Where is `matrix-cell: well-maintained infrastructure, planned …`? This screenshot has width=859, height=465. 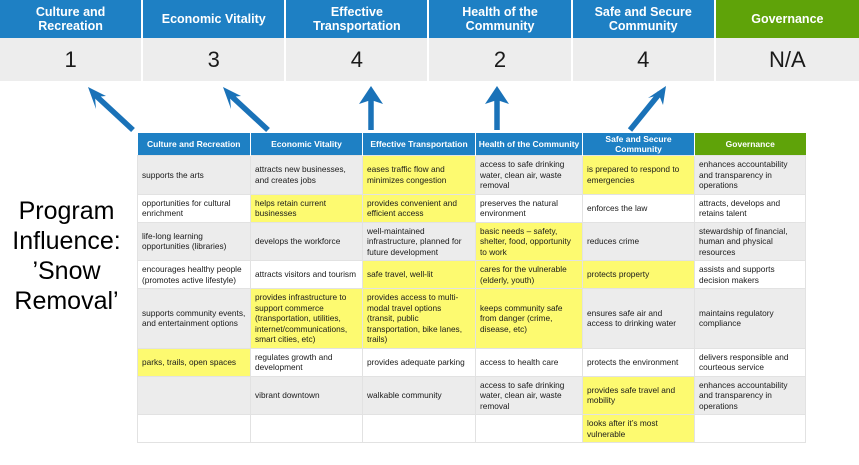
matrix-cell: well-maintained infrastructure, planned … is located at coordinates (419, 241).